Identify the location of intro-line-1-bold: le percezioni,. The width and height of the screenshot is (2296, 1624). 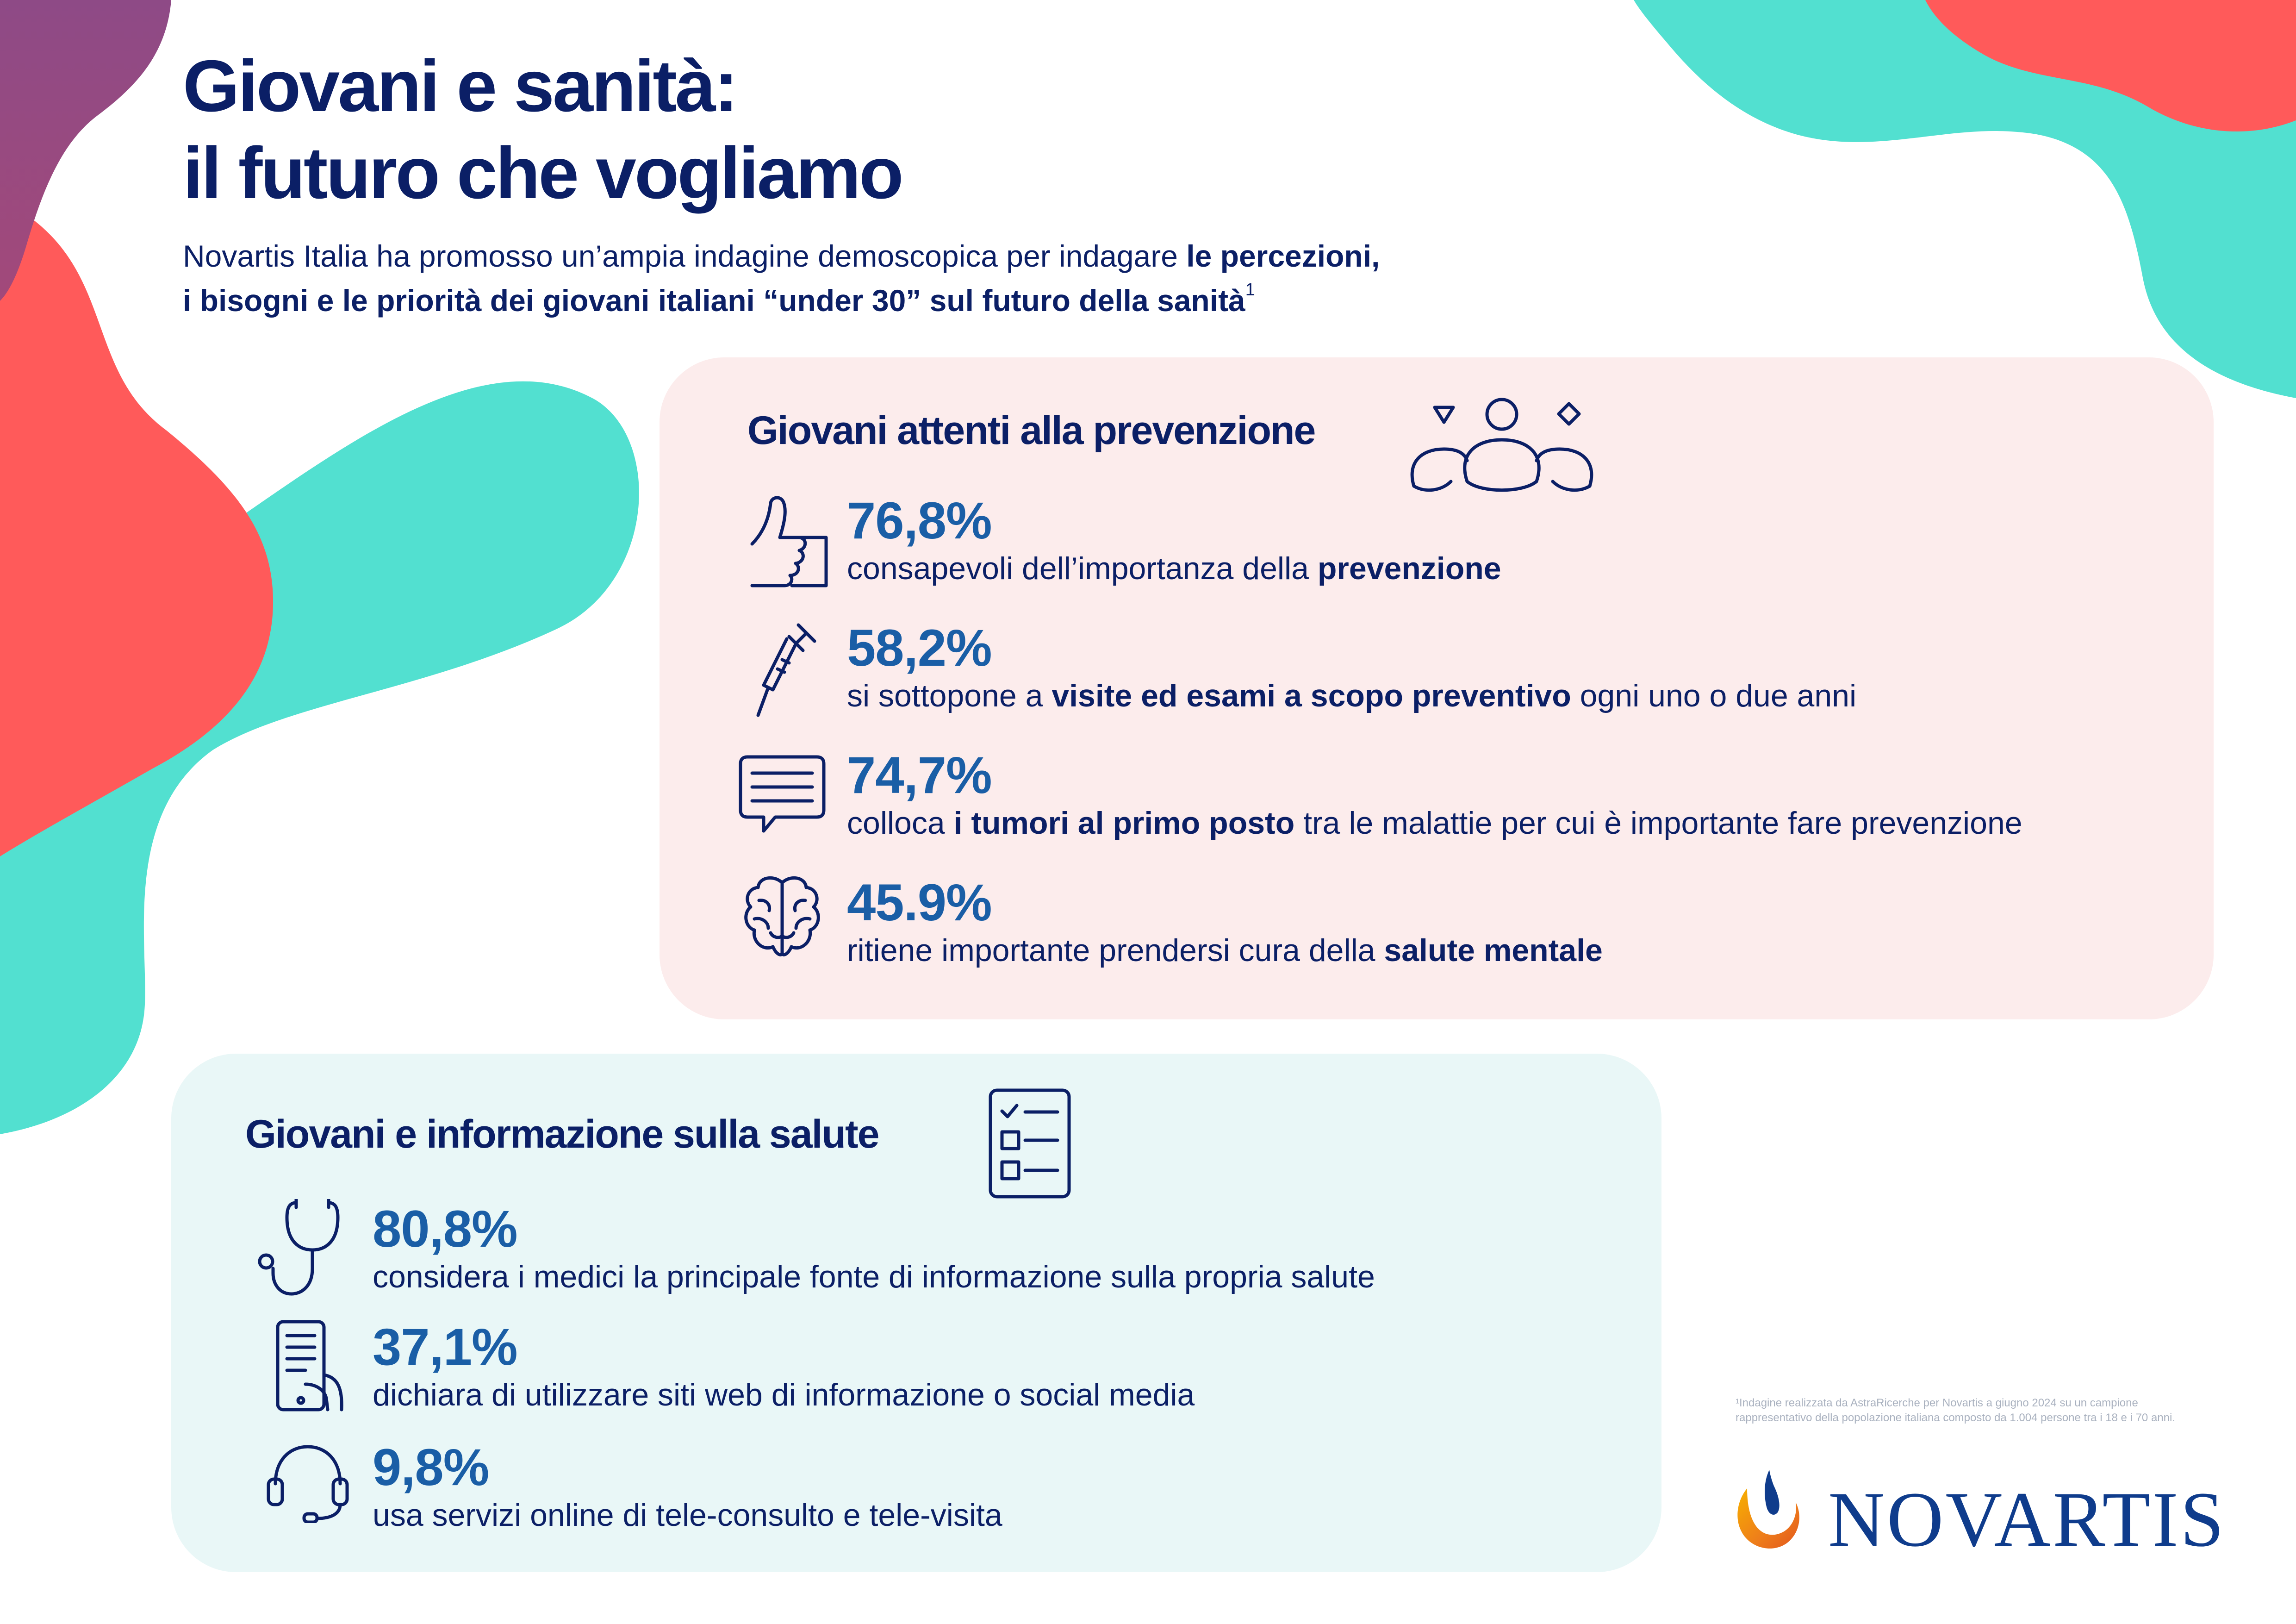
(1283, 256).